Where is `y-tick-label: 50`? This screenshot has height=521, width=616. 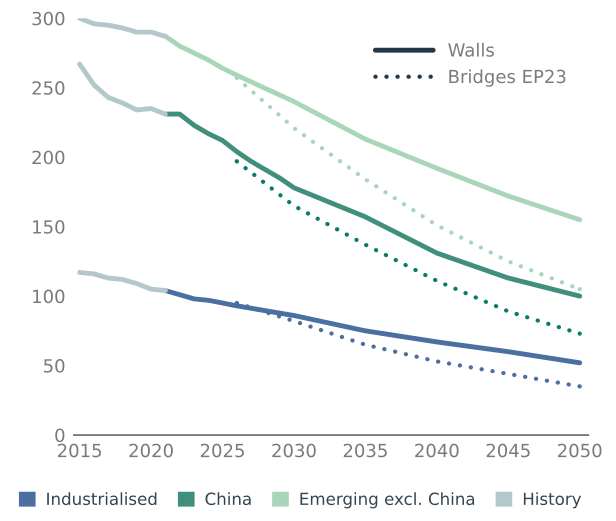 y-tick-label: 50 is located at coordinates (54, 366).